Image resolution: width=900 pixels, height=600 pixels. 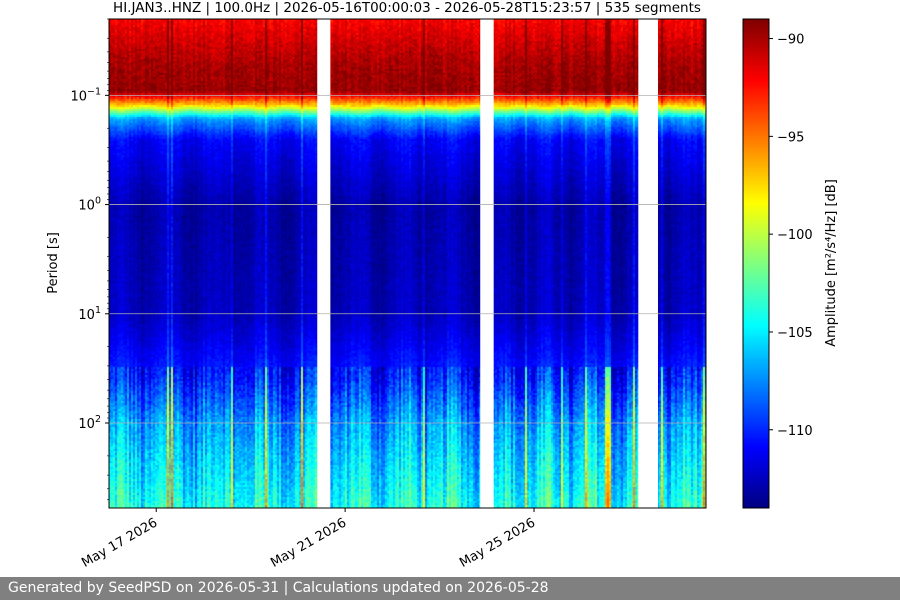 I want to click on y-tick-label: 10⁰, so click(x=89, y=205).